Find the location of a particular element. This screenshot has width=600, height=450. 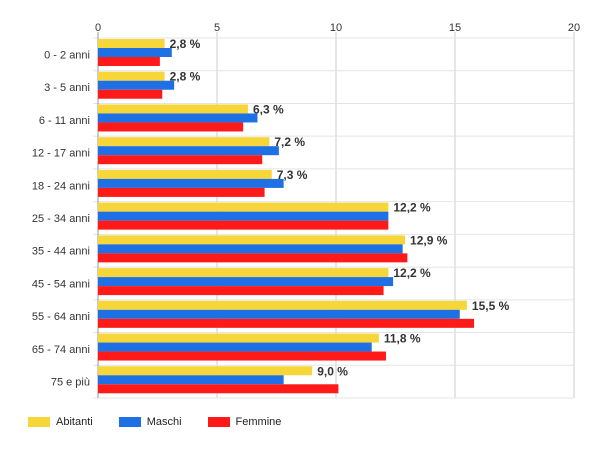

data-label: 9,0 % is located at coordinates (332, 371).